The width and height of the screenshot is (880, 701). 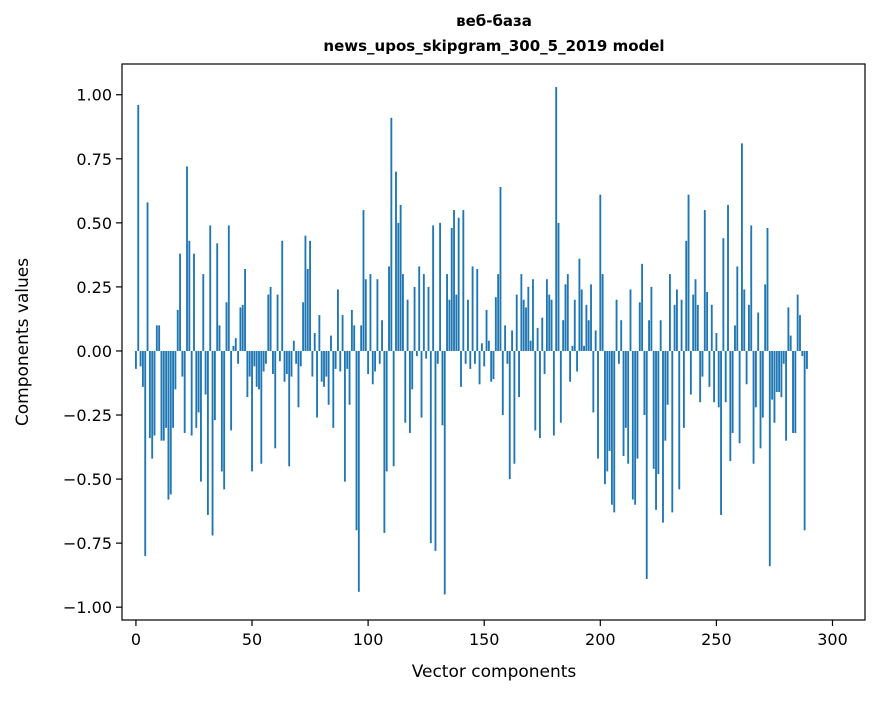 What do you see at coordinates (87, 479) in the screenshot?
I see `y-tick-label: −0.50` at bounding box center [87, 479].